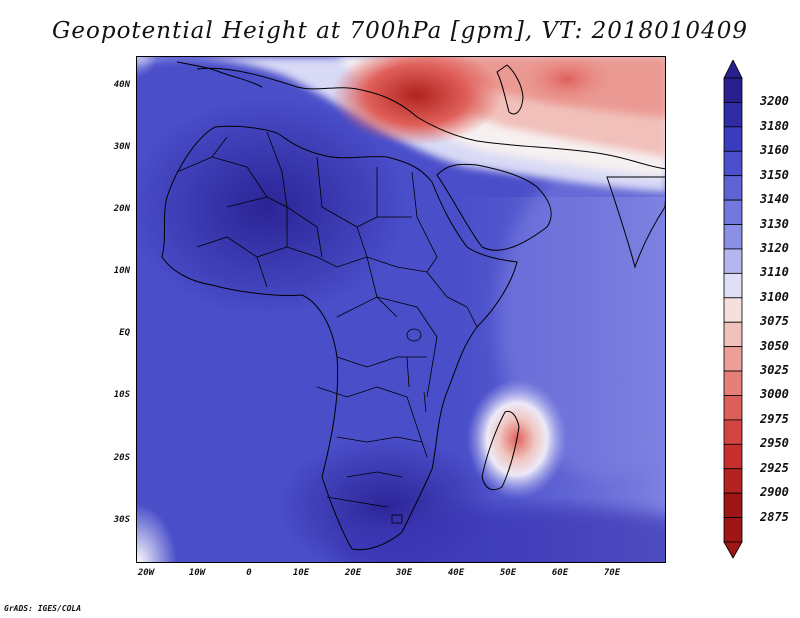  I want to click on colorbar-level-label: 3140, so click(774, 199).